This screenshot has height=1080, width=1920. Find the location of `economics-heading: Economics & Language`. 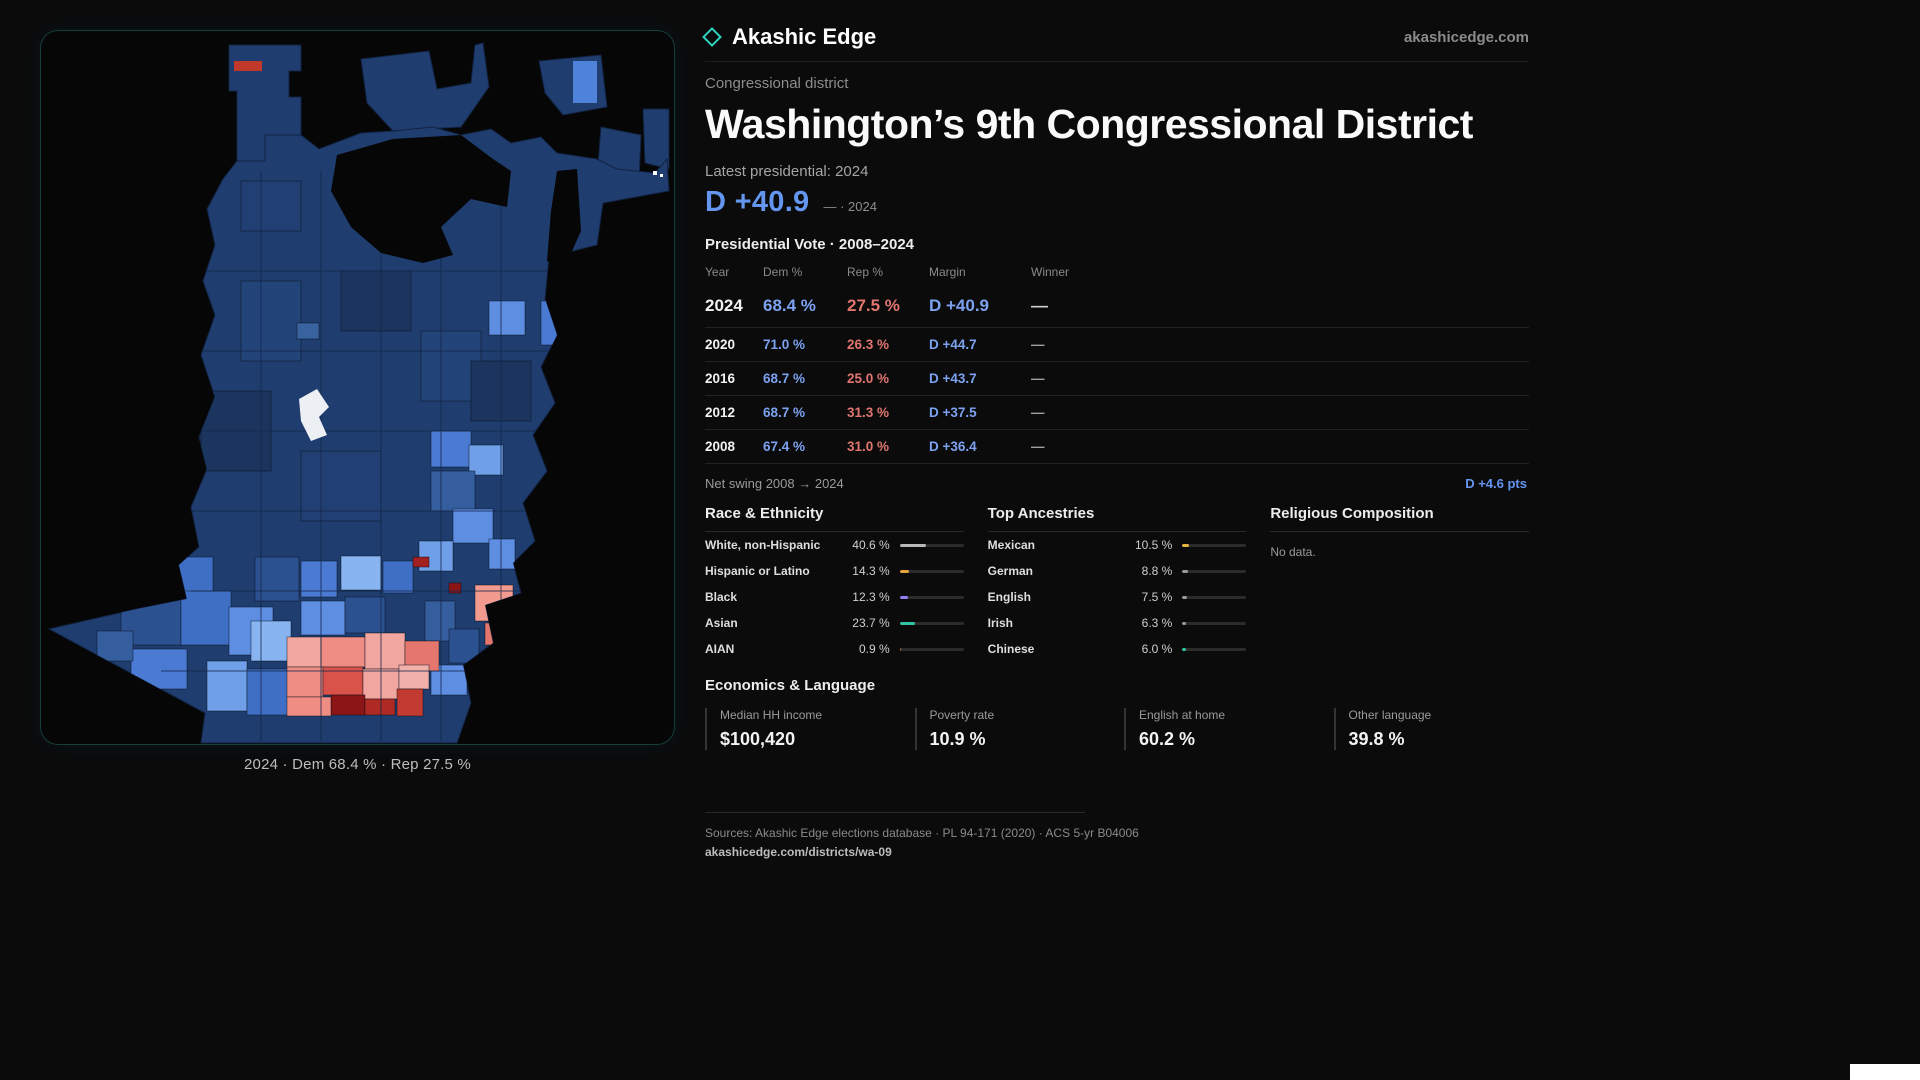

economics-heading: Economics & Language is located at coordinates (790, 685).